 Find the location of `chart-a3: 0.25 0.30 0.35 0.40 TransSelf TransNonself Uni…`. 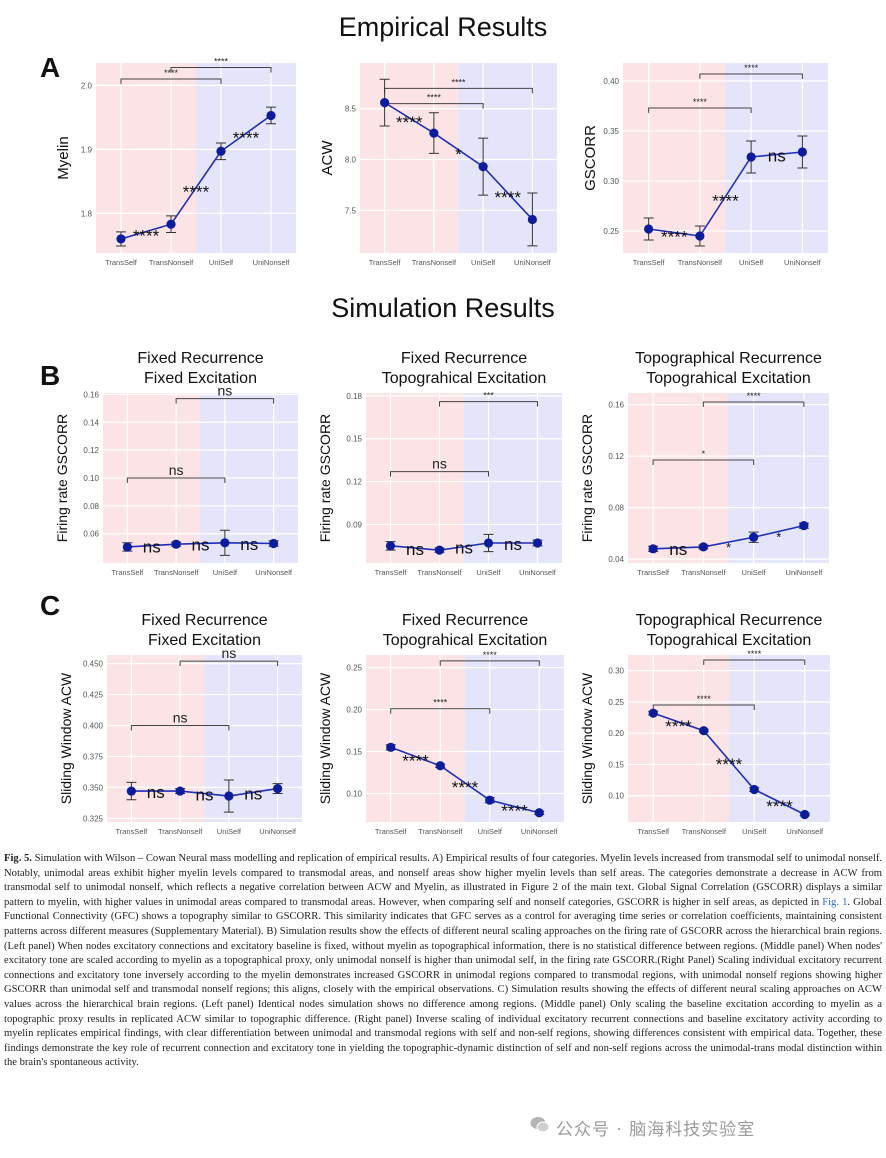

chart-a3: 0.25 0.30 0.35 0.40 TransSelf TransNonself Uni… is located at coordinates (705, 165).